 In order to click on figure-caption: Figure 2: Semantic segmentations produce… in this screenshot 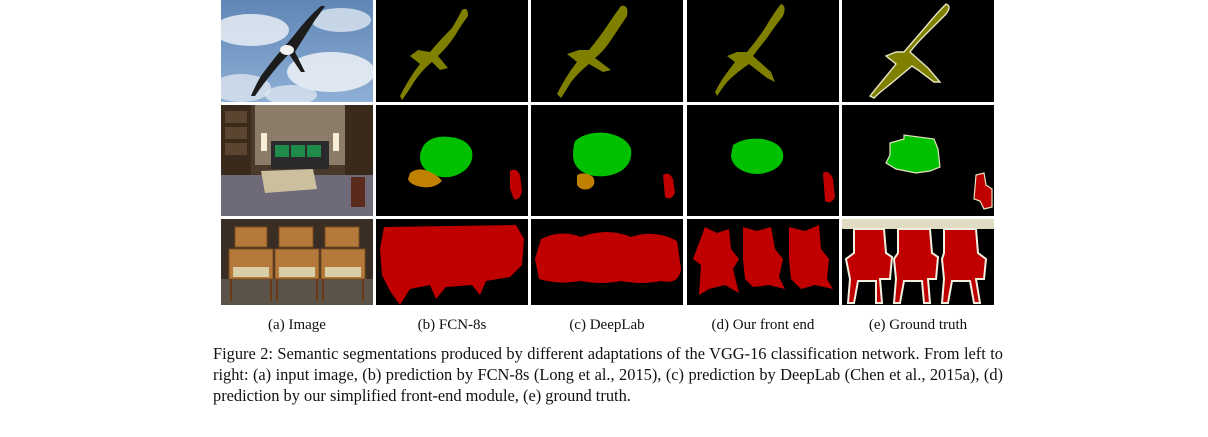, I will do `click(608, 374)`.